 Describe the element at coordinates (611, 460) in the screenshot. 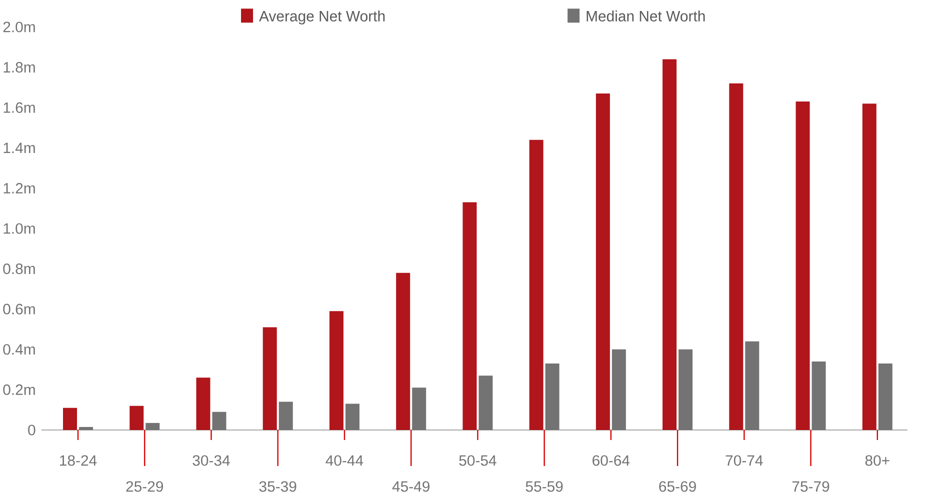

I see `x-tick-label: 60-64` at that location.